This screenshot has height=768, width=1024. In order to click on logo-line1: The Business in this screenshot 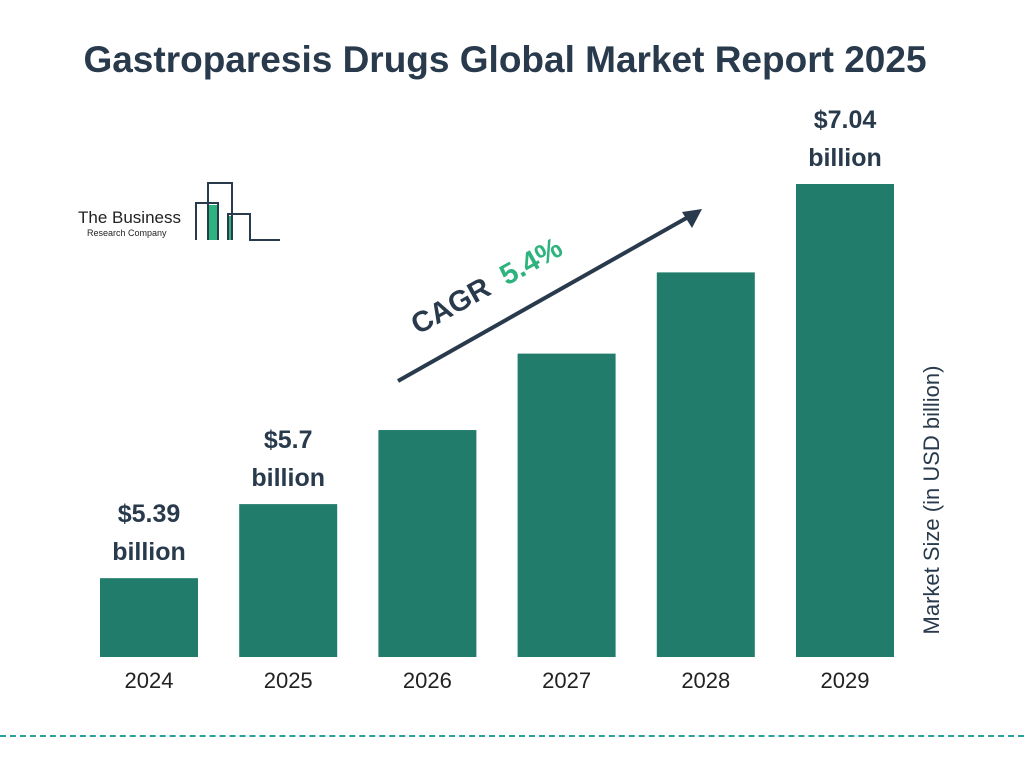, I will do `click(129, 217)`.